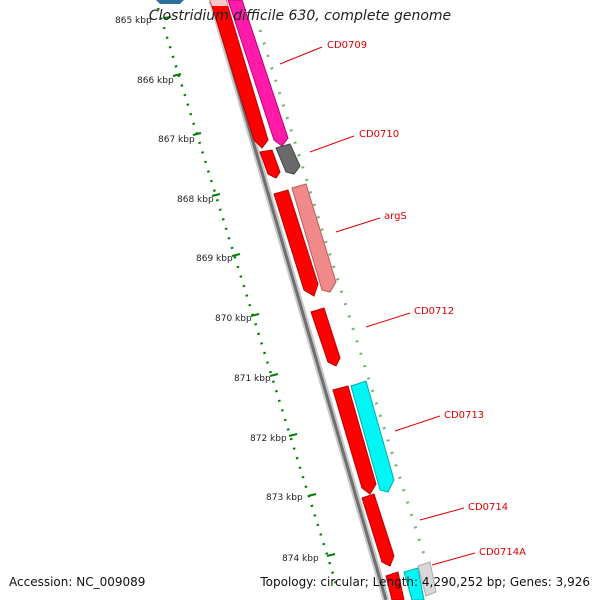 This screenshot has height=600, width=600. What do you see at coordinates (233, 319) in the screenshot?
I see `tick-label: 870 kbp` at bounding box center [233, 319].